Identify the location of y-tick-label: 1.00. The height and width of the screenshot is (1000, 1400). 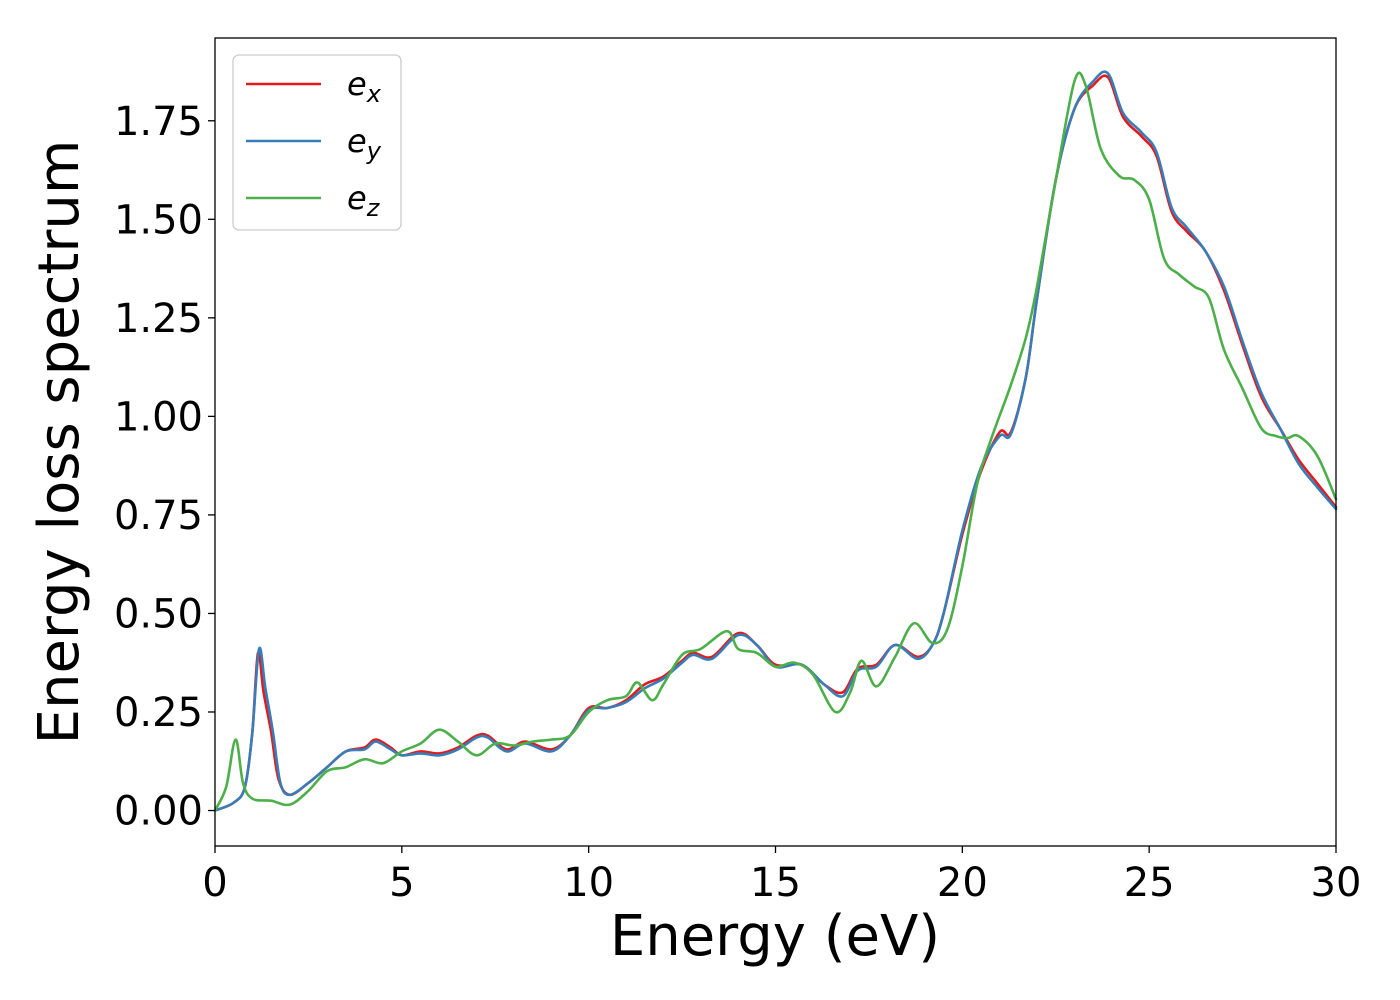
(158, 417).